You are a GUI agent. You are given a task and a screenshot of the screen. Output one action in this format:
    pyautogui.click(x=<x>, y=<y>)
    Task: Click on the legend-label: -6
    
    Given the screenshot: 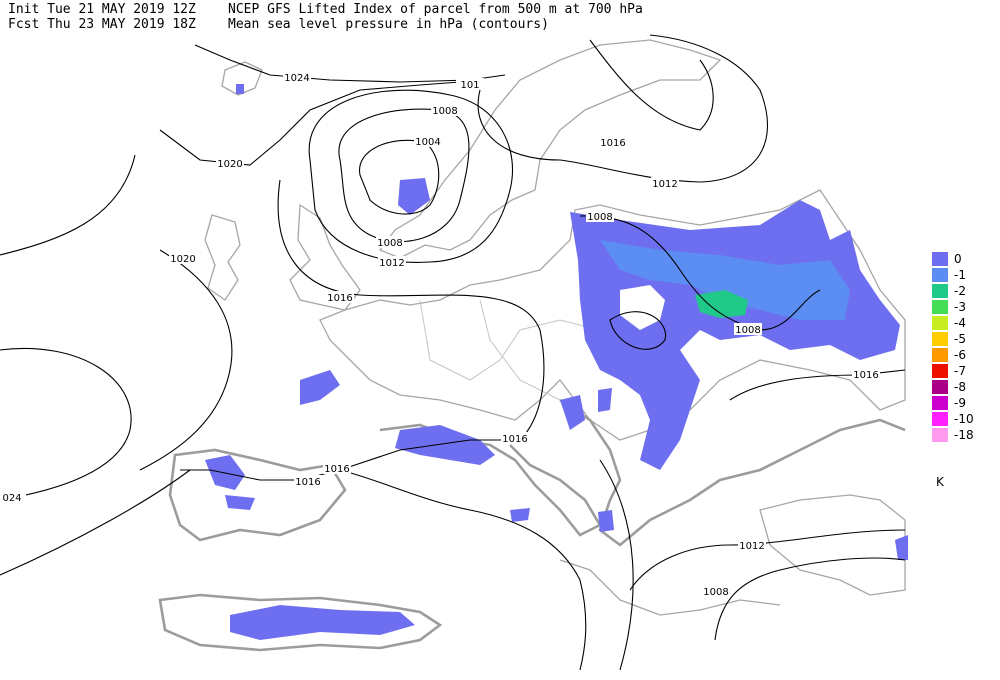 What is the action you would take?
    pyautogui.click(x=960, y=355)
    